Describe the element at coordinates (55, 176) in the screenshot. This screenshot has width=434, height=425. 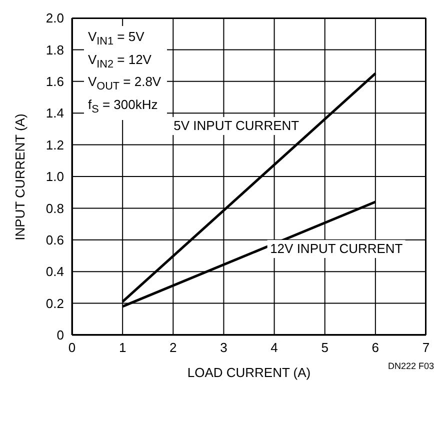
I see `y-tick-label: 1.0` at that location.